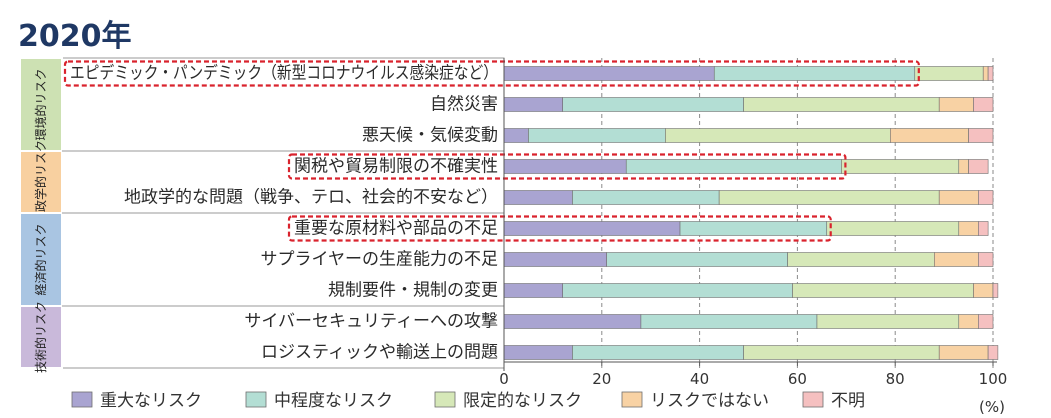 The height and width of the screenshot is (418, 1051). I want to click on row-label-7: 規制要件・規制の変更, so click(413, 291).